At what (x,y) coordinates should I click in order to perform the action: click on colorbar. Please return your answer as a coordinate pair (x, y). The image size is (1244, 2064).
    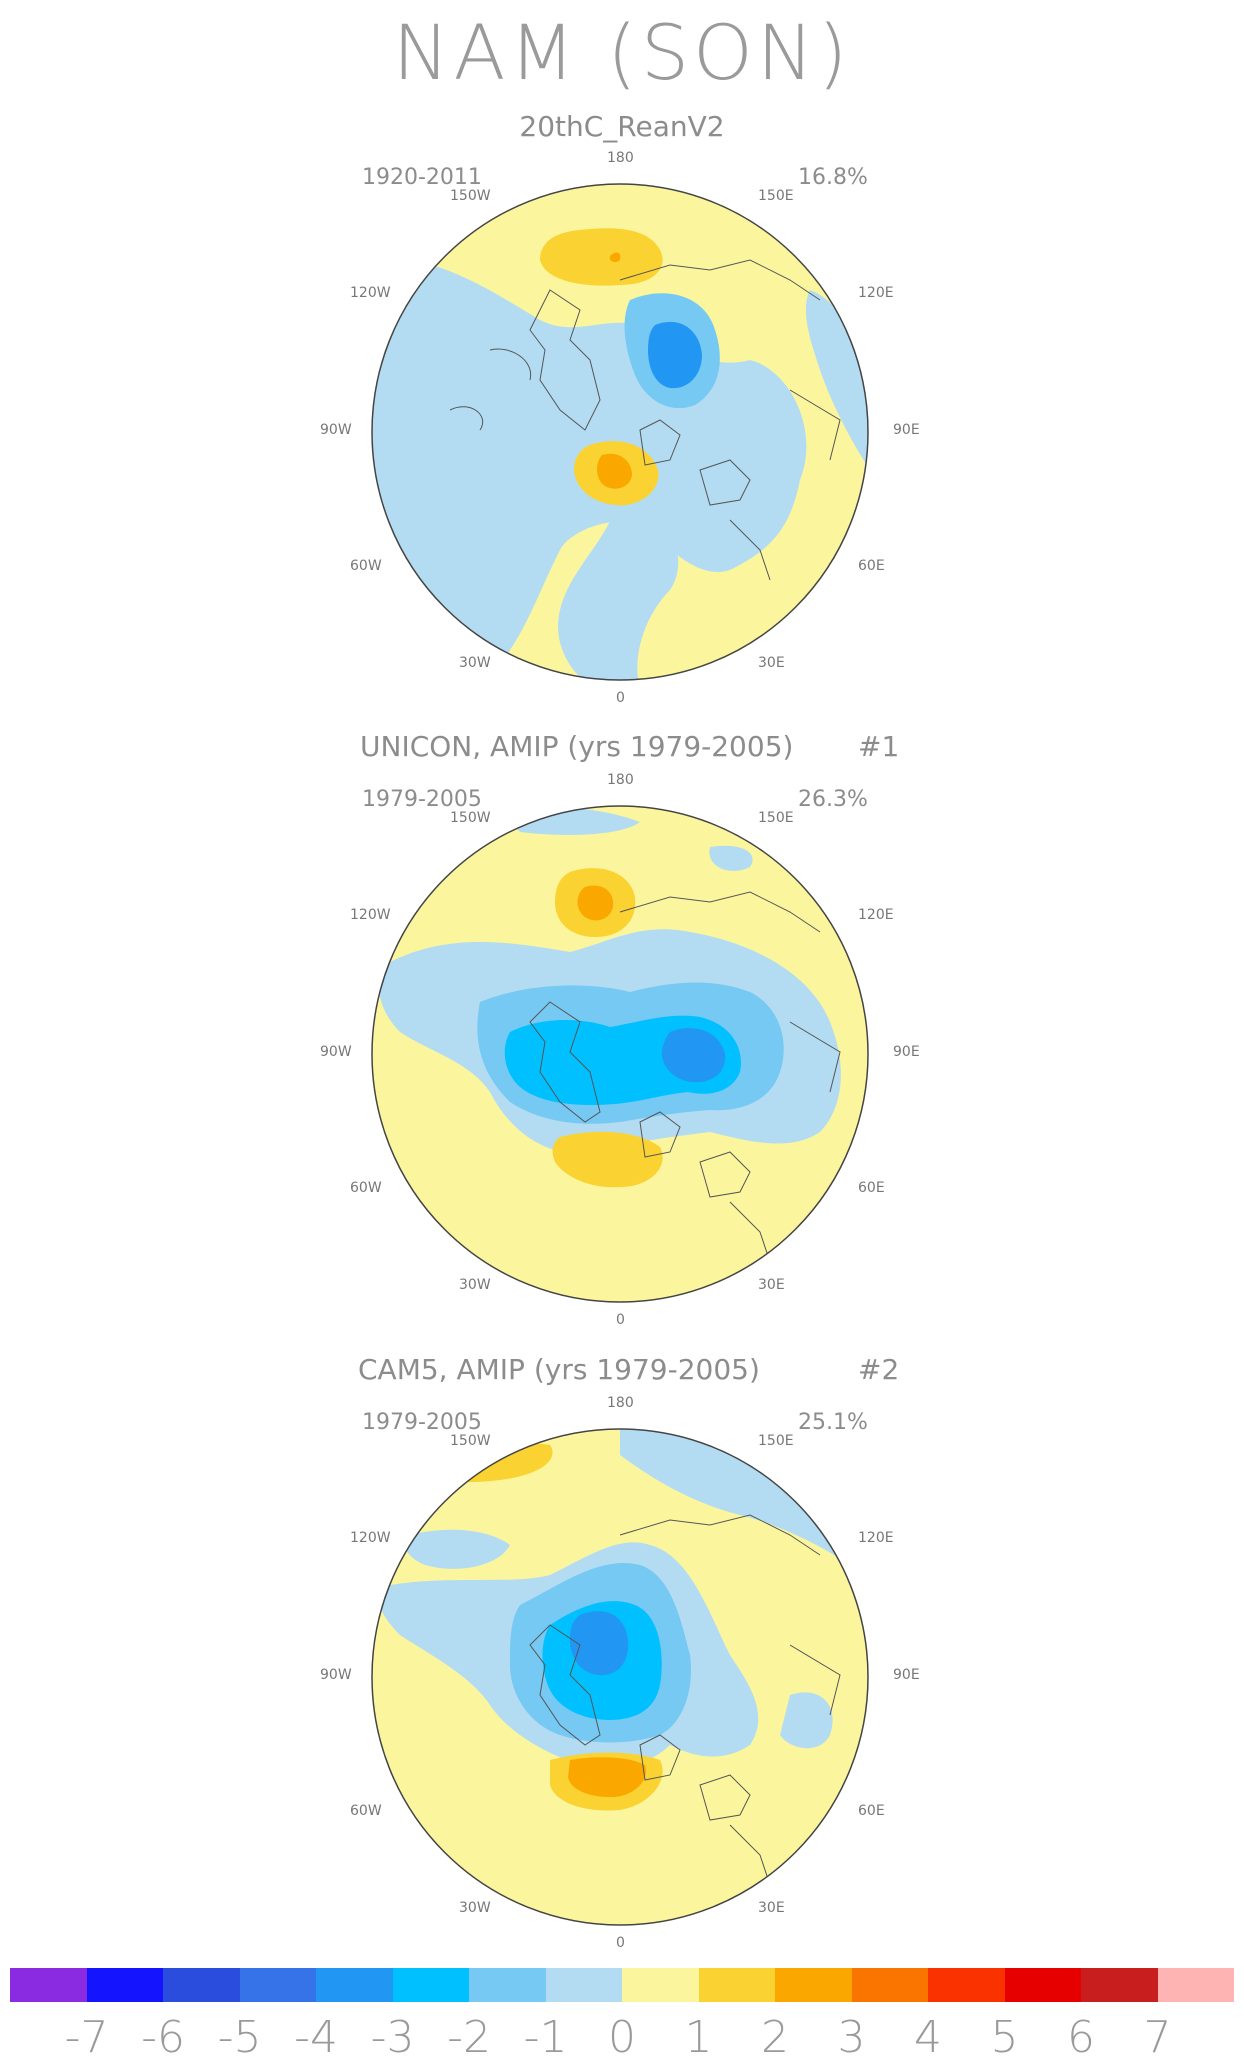
    Looking at the image, I should click on (622, 1985).